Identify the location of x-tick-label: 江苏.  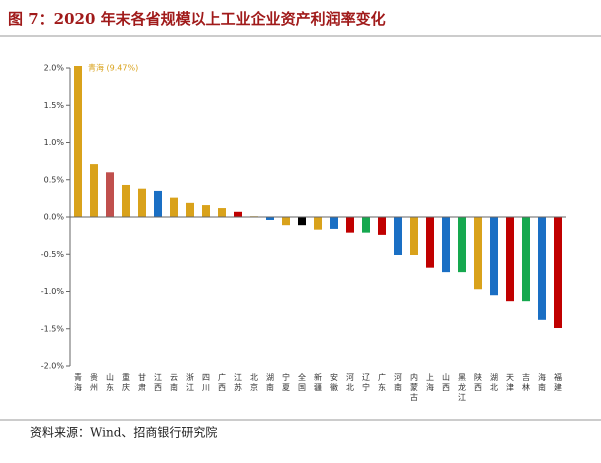
(238, 383).